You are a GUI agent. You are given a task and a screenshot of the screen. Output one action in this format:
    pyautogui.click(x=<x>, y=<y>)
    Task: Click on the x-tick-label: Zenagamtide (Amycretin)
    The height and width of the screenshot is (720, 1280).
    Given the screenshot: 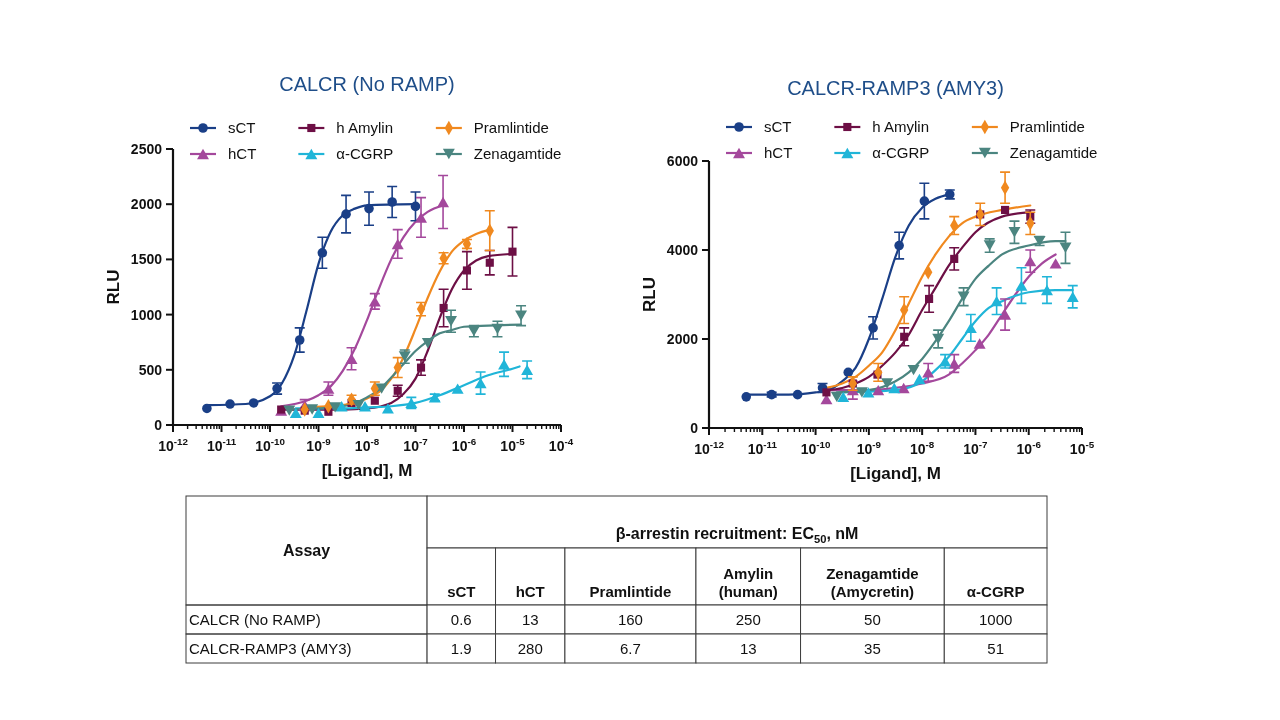 What is the action you would take?
    pyautogui.click(x=872, y=582)
    